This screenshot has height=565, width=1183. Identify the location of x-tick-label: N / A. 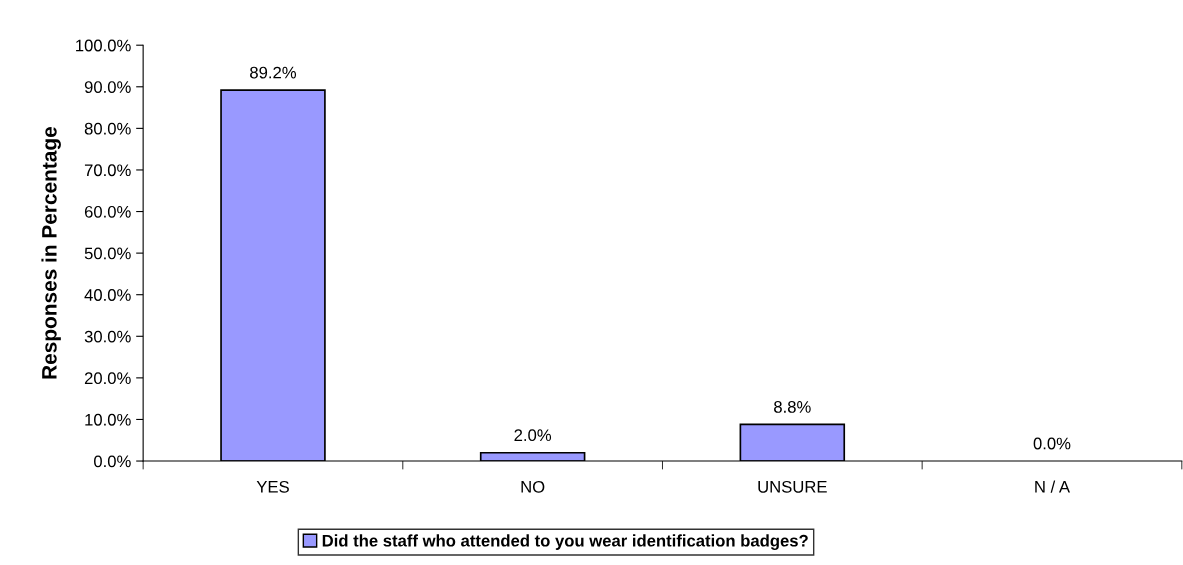
(1053, 486).